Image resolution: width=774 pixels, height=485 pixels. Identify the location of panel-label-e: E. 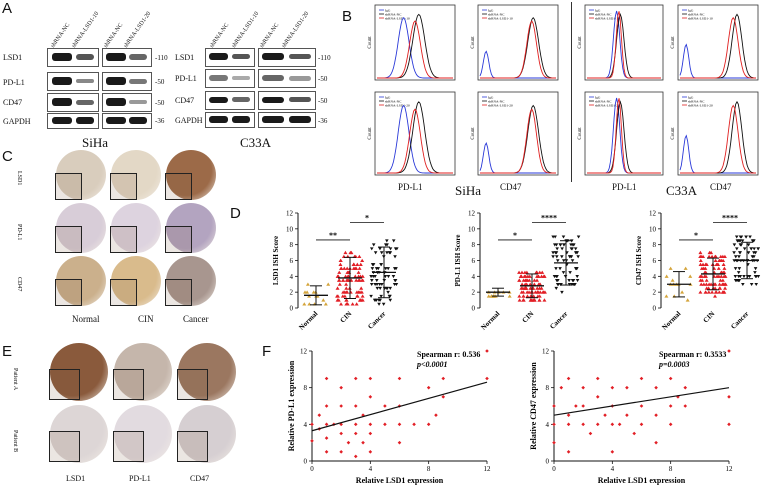
(7, 351).